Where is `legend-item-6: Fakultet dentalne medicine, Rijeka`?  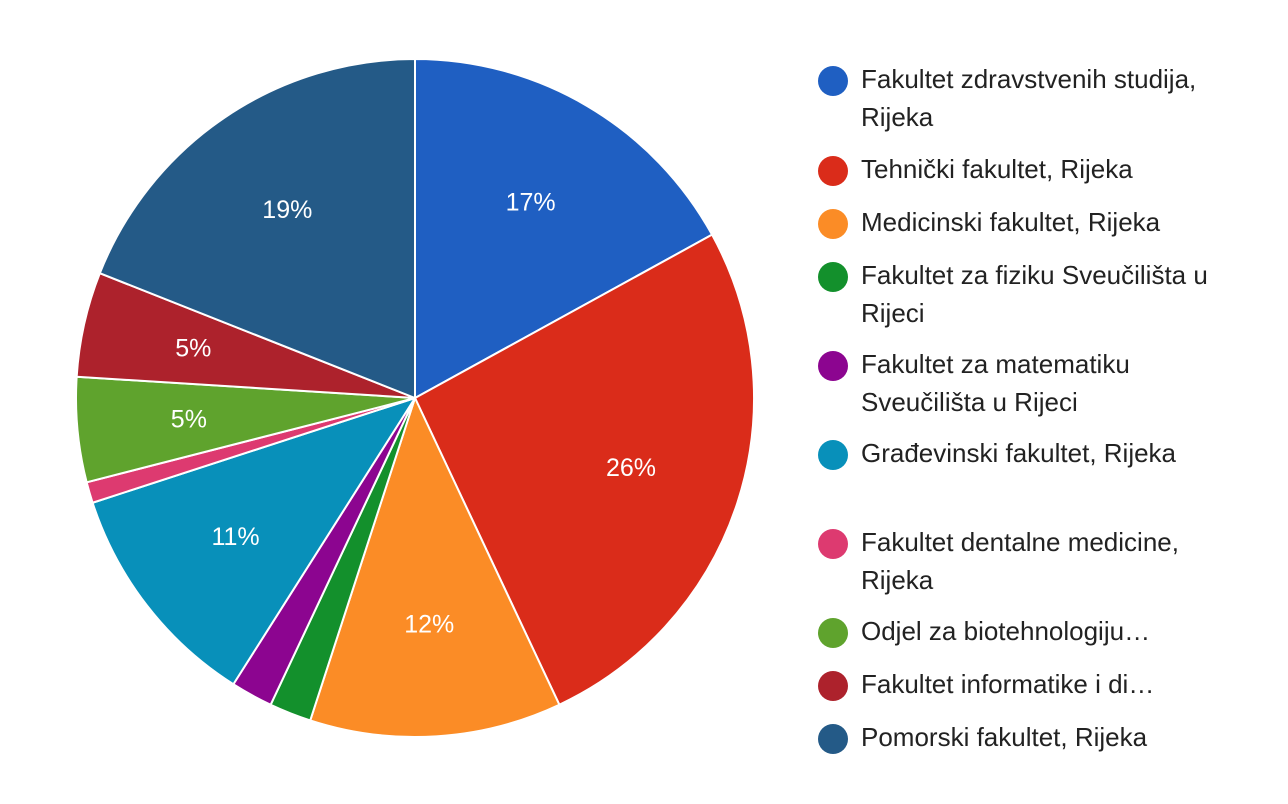 legend-item-6: Fakultet dentalne medicine, Rijeka is located at coordinates (1019, 563).